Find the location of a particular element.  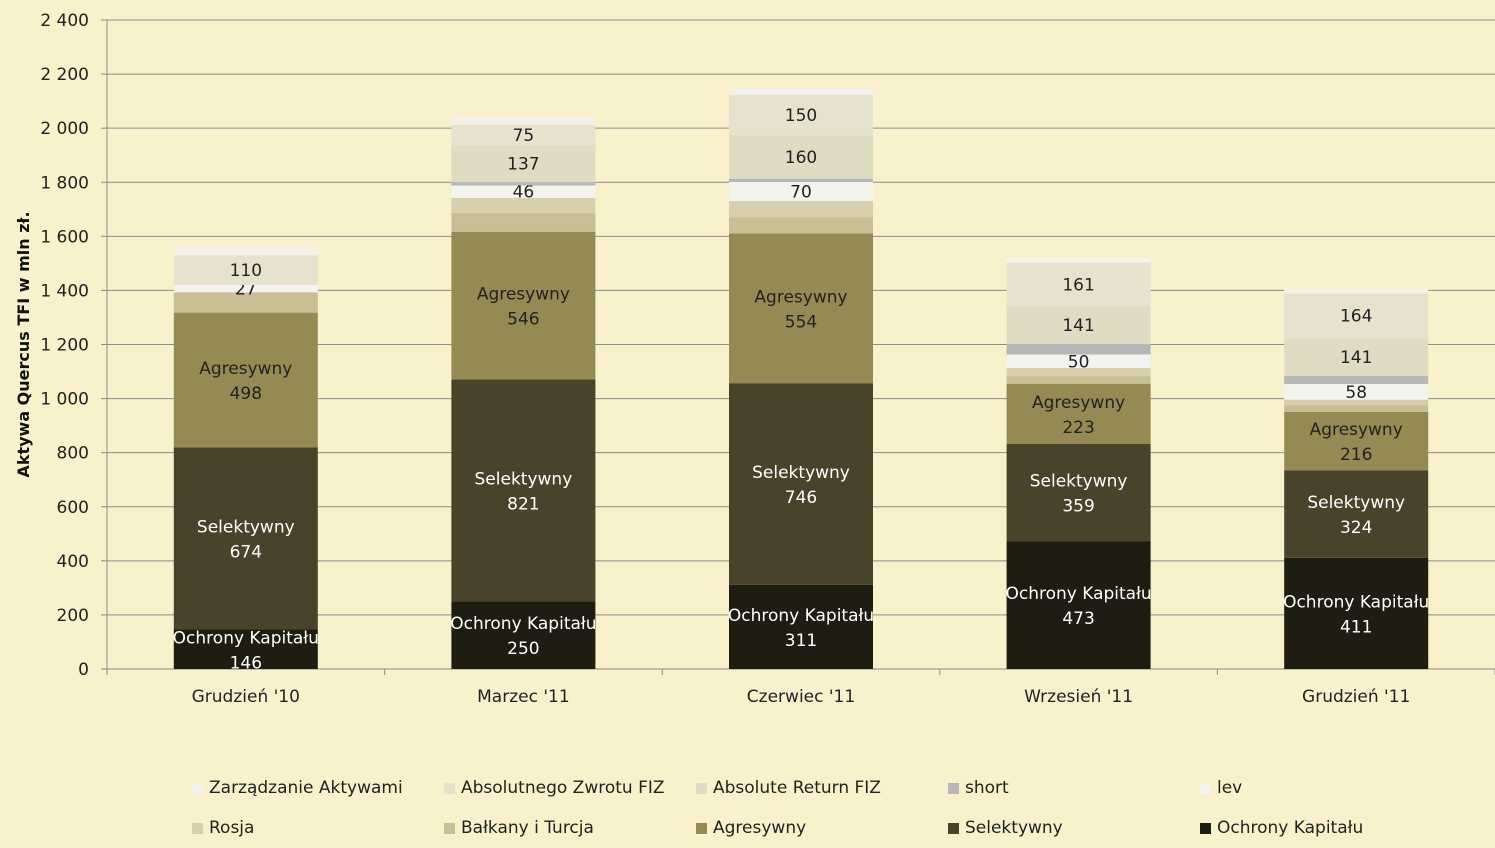

data-label: 164 is located at coordinates (1356, 317).